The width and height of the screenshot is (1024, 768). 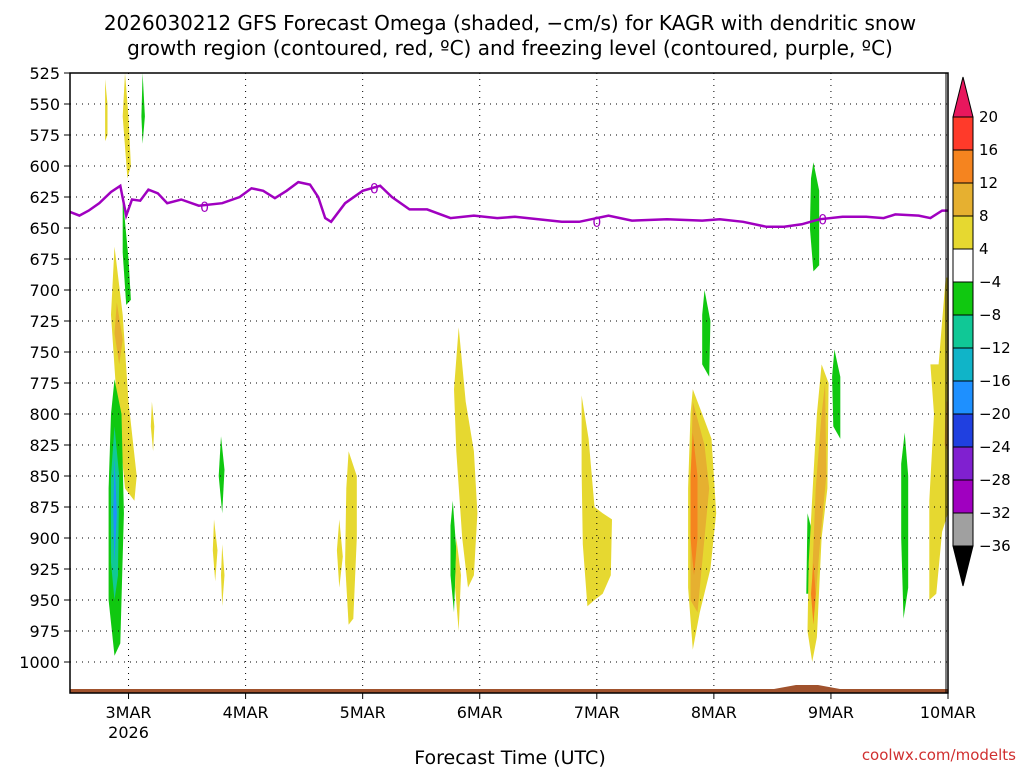 I want to click on y-tick-label: 825, so click(x=44, y=445).